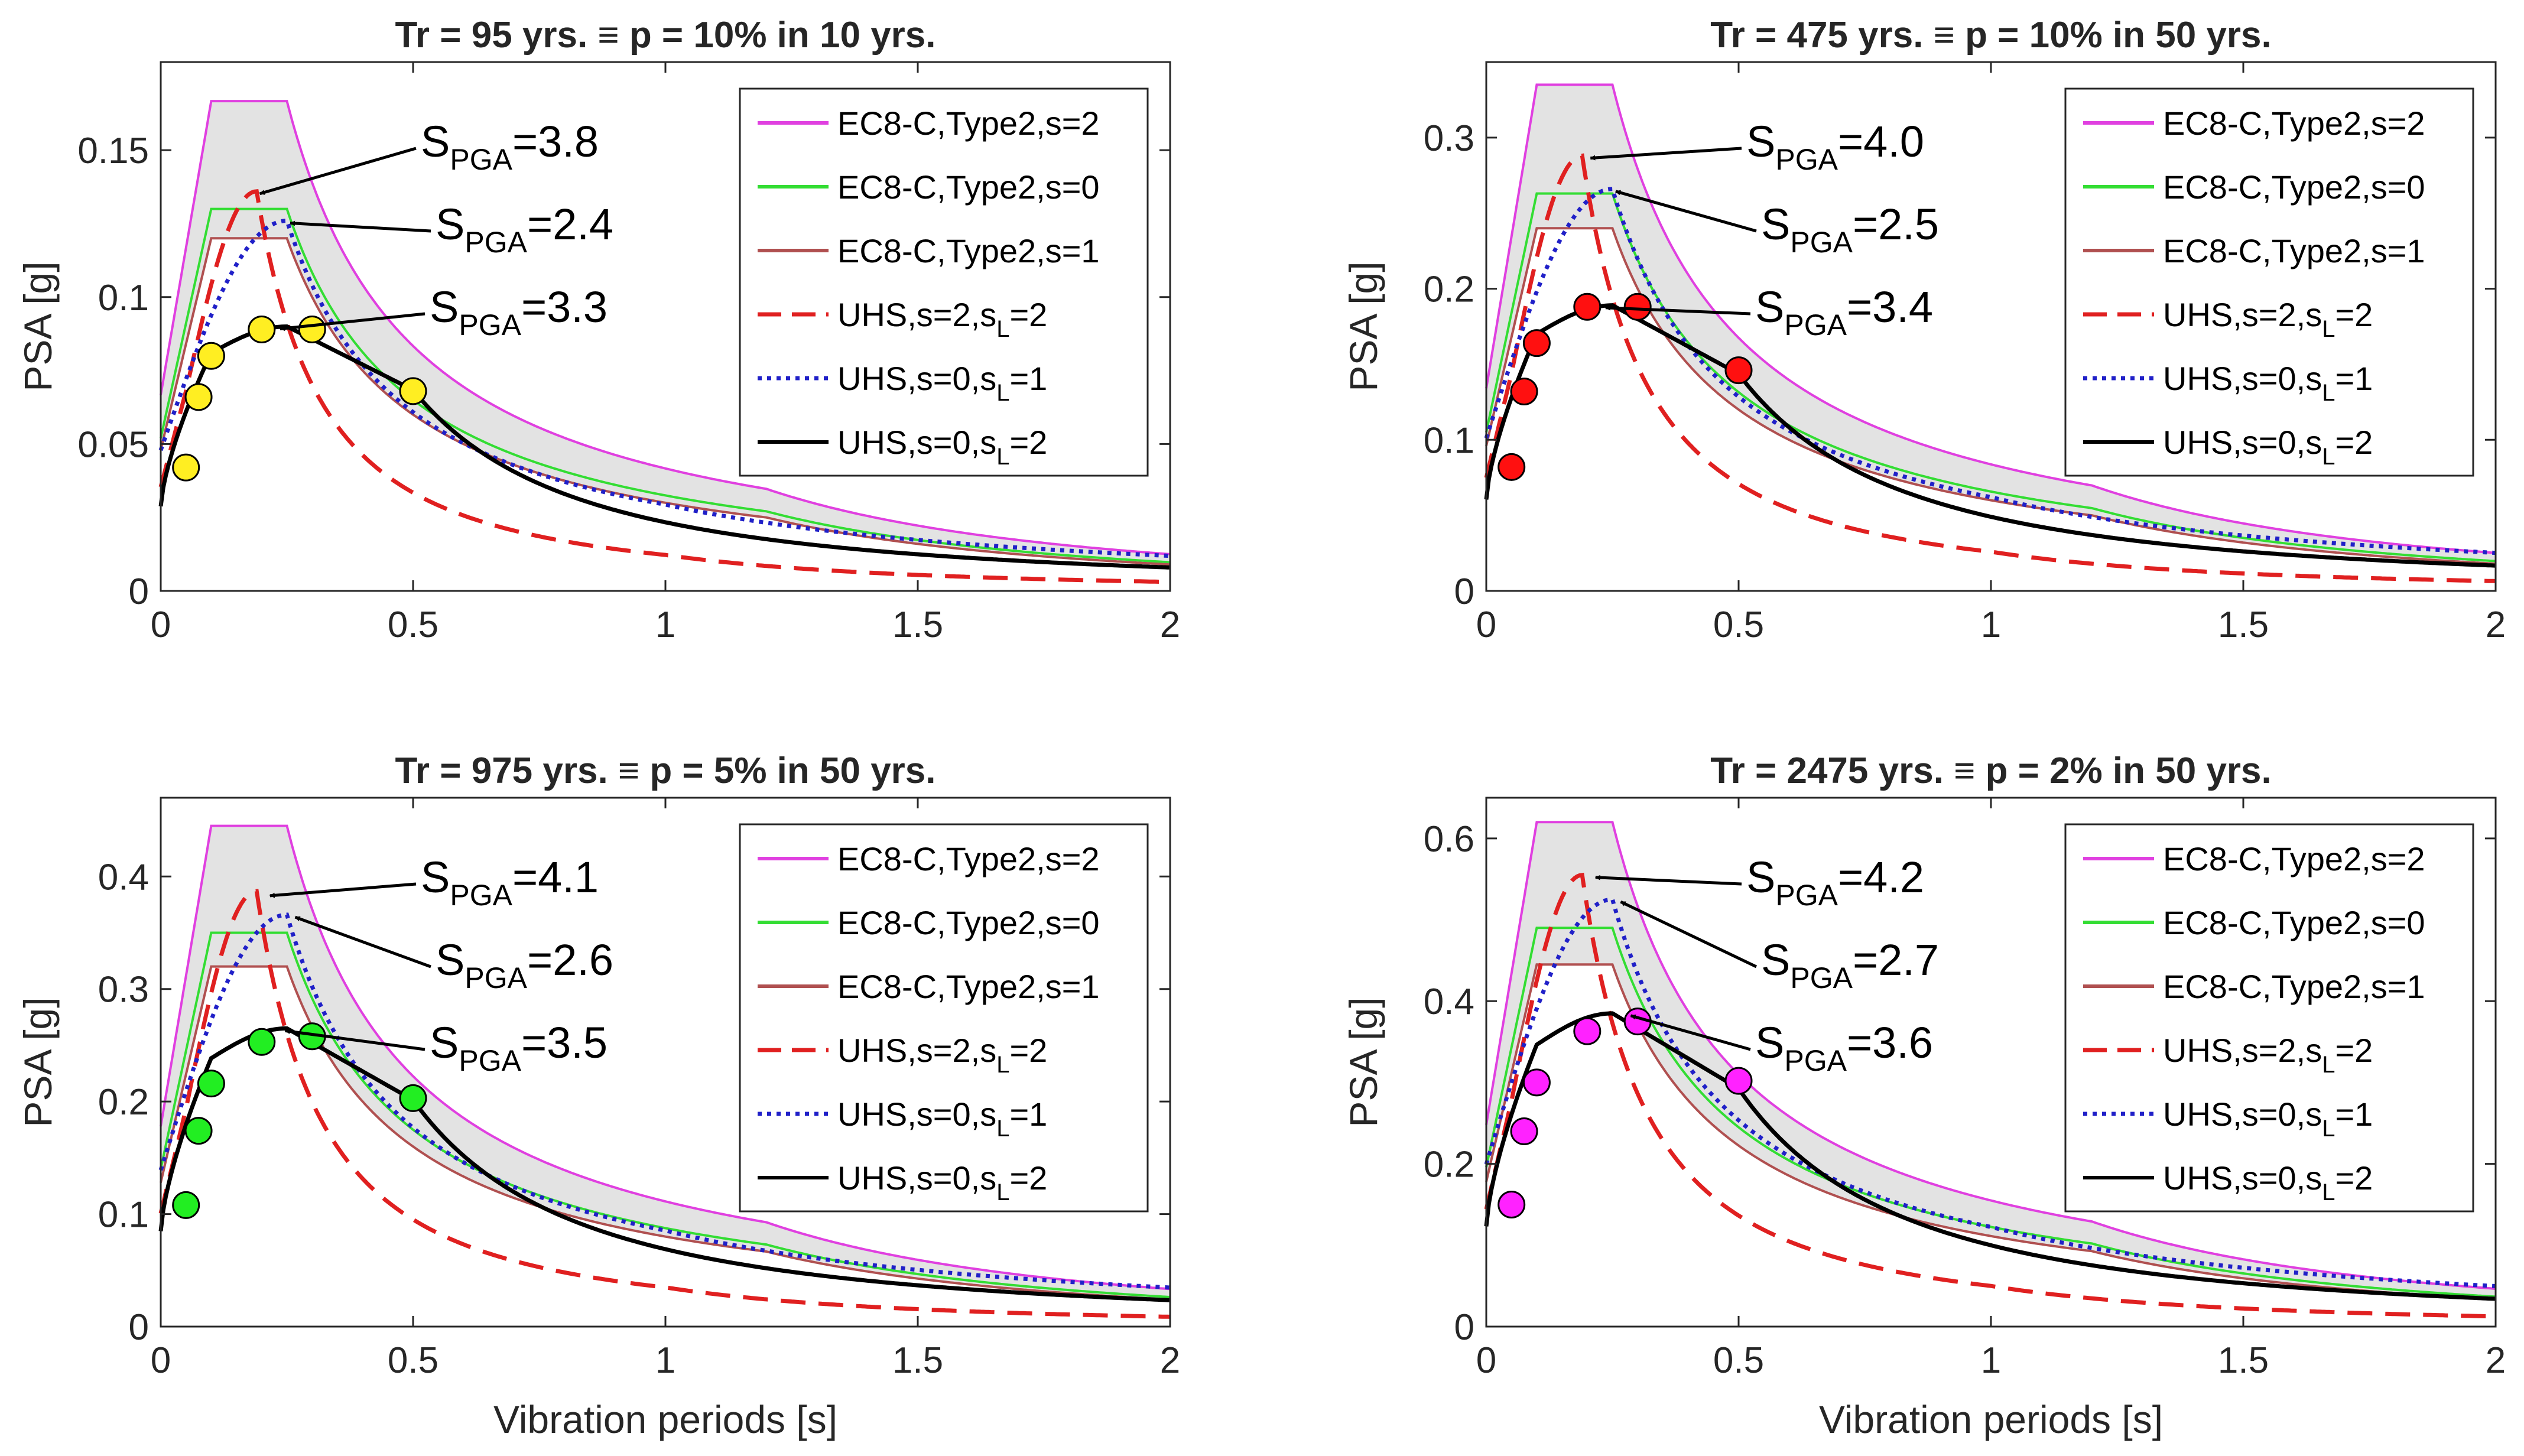  Describe the element at coordinates (942, 1182) in the screenshot. I see `legend-label: UHS,s=0,sL=2` at that location.